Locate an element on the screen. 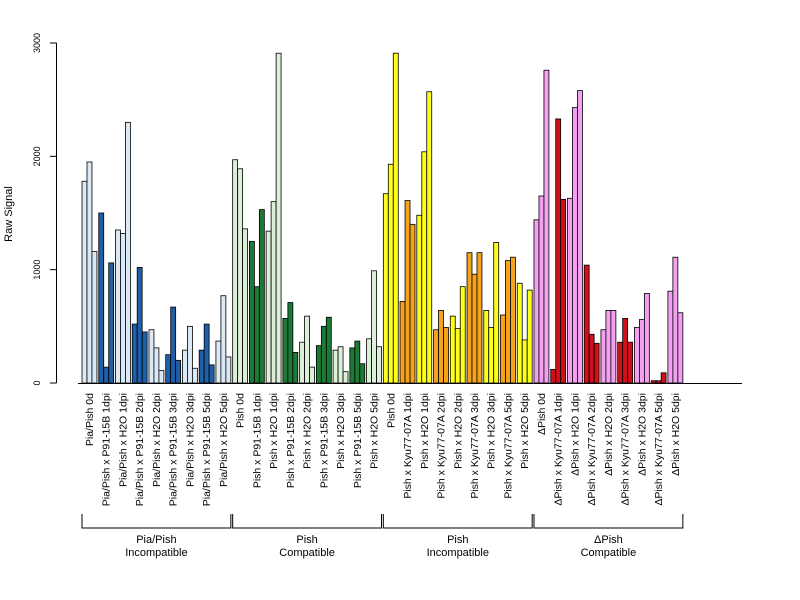 Image resolution: width=800 pixels, height=600 pixels. y-tick-label: 0 is located at coordinates (37, 382).